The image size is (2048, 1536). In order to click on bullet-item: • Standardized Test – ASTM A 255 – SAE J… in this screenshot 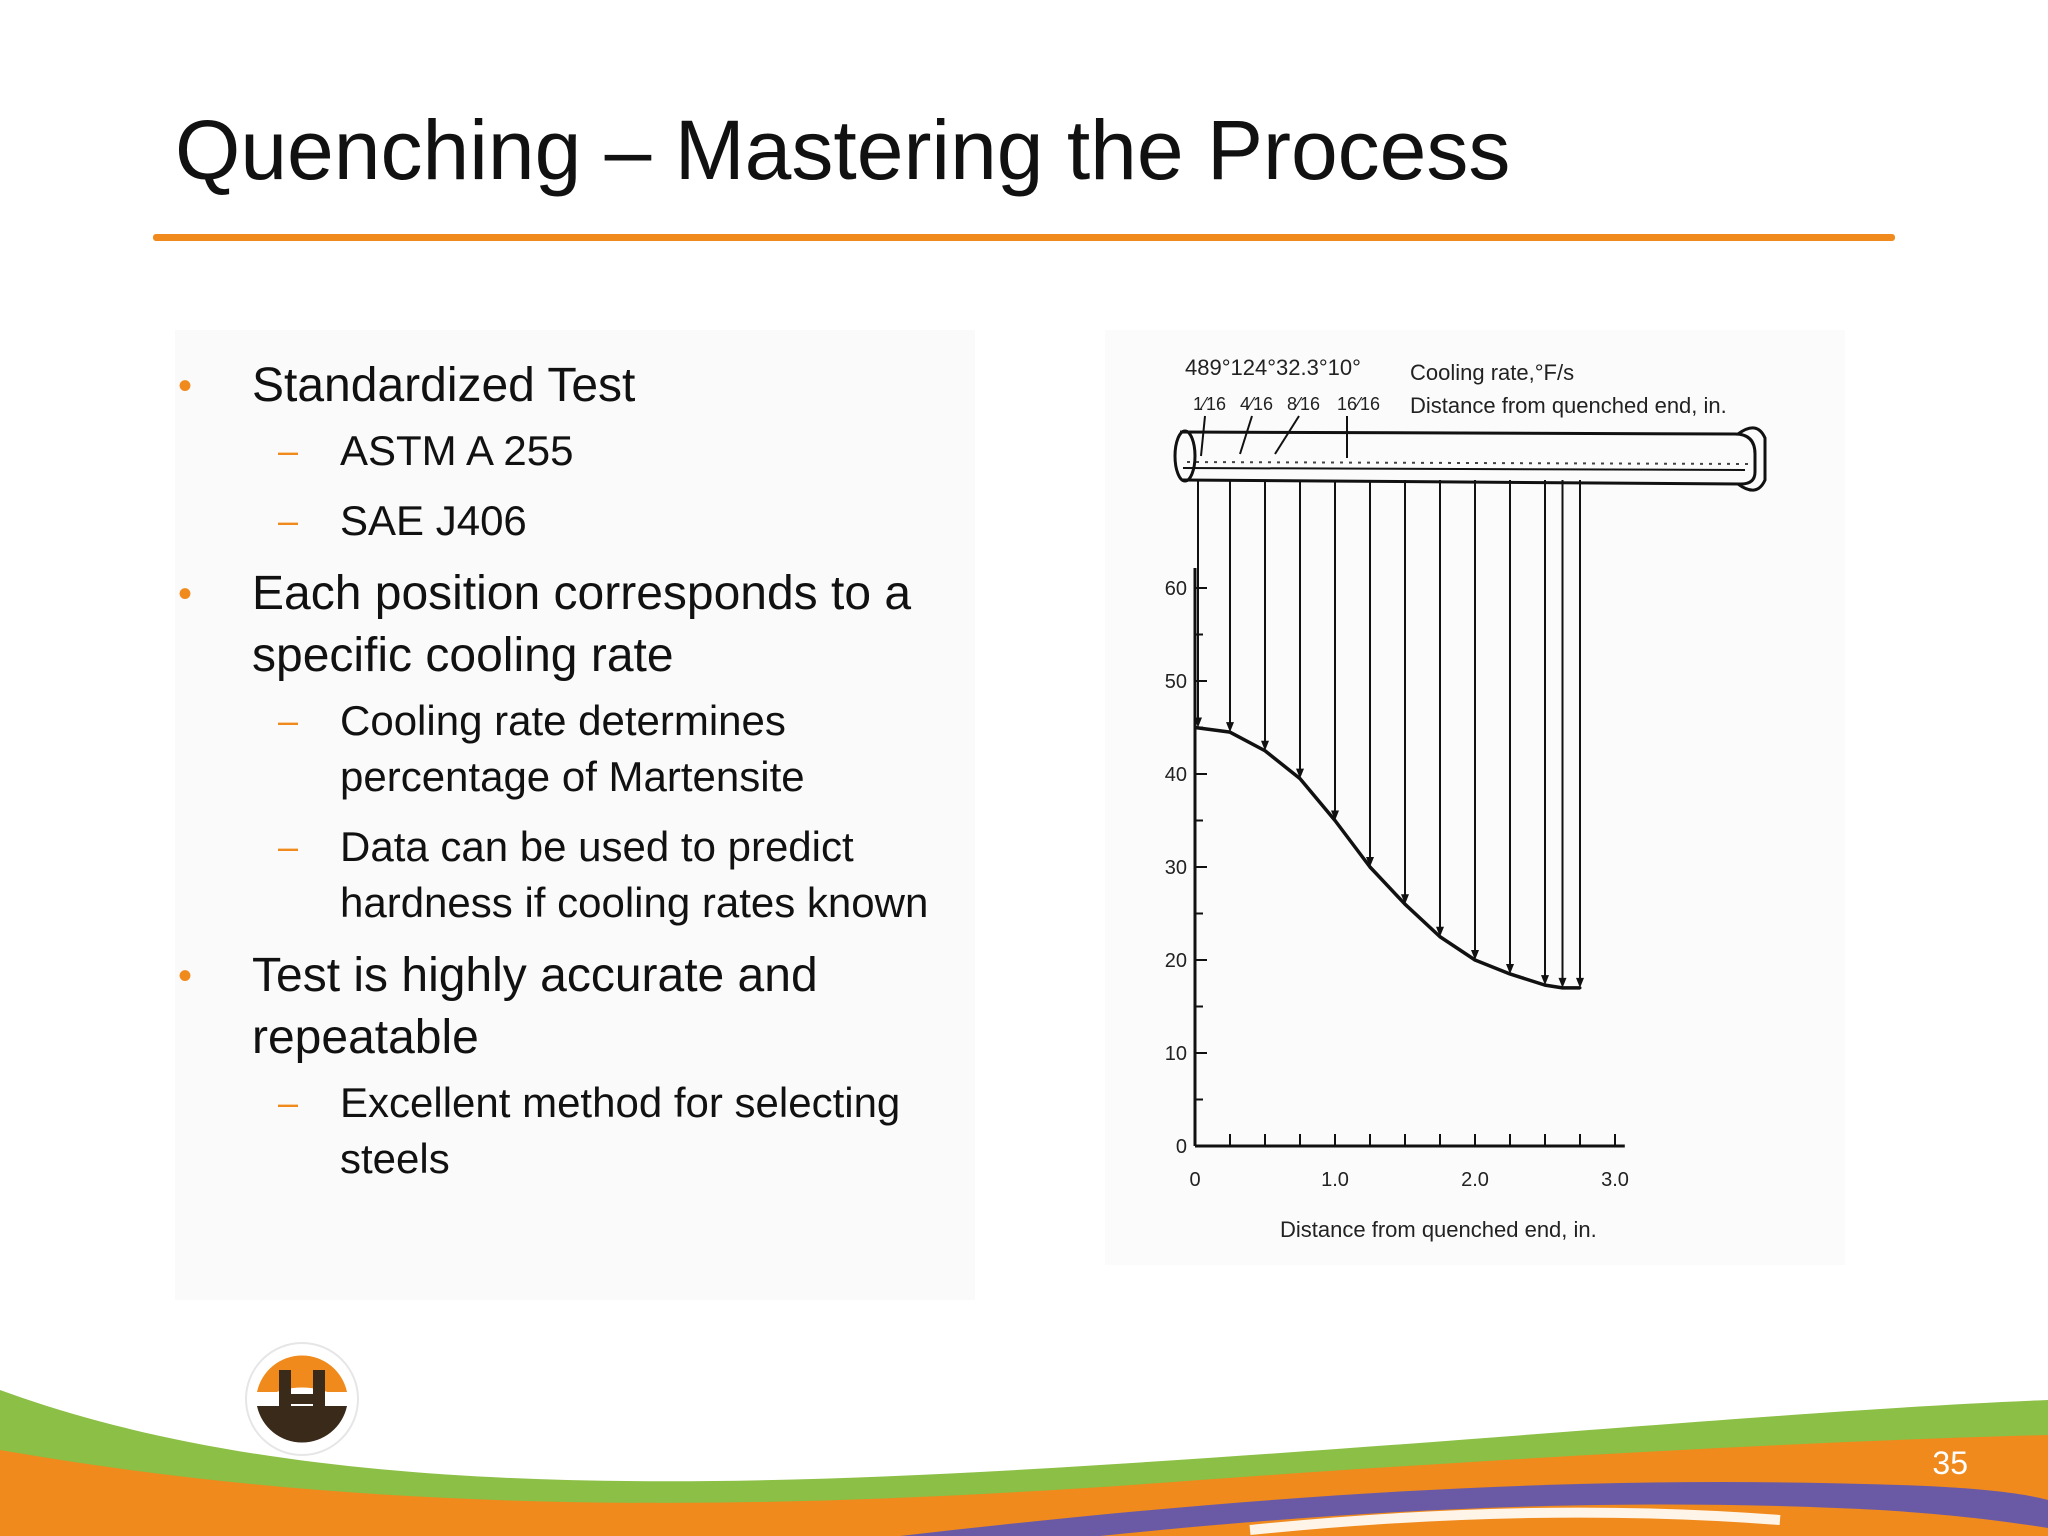, I will do `click(580, 452)`.